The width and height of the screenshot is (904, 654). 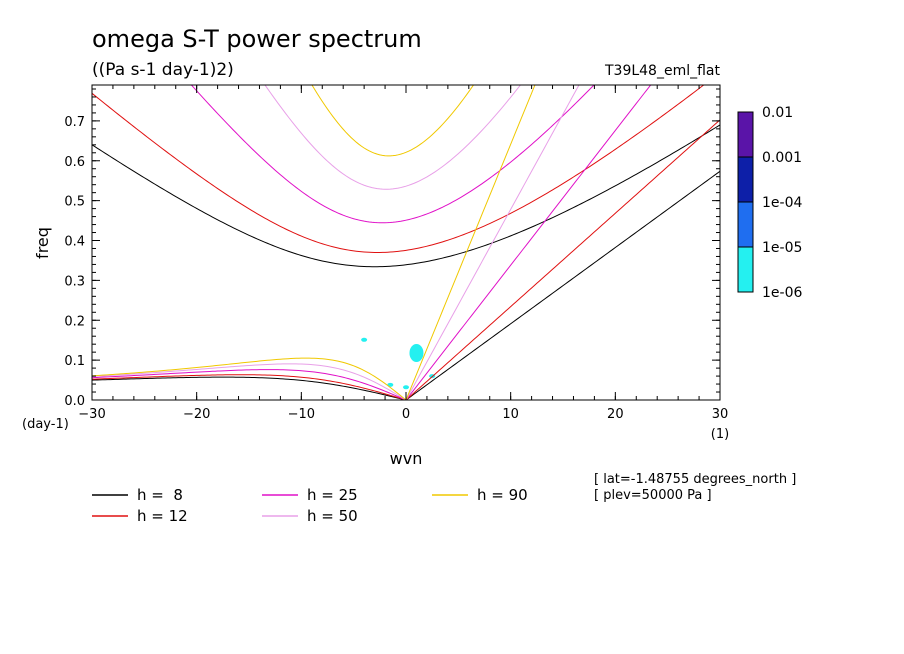 I want to click on curve-kelvin-h90, so click(x=470, y=242).